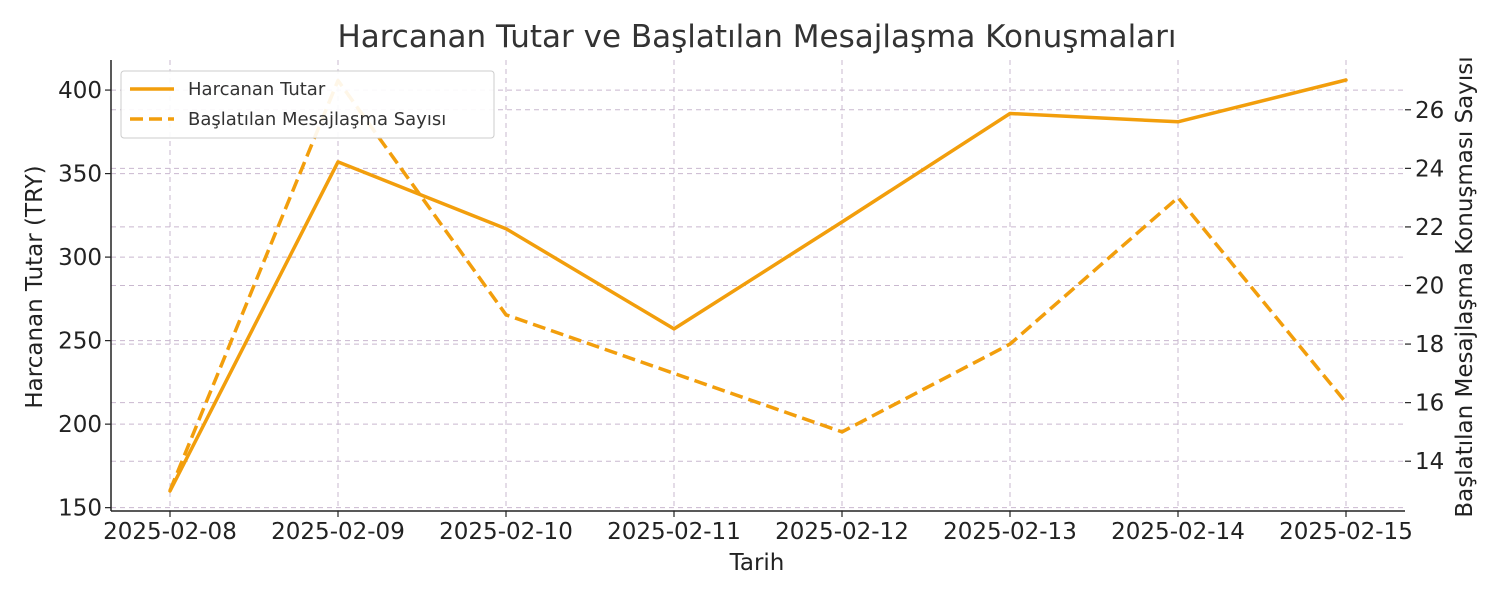 The width and height of the screenshot is (1500, 600). What do you see at coordinates (80, 342) in the screenshot?
I see `left-y-tick-label: 250` at bounding box center [80, 342].